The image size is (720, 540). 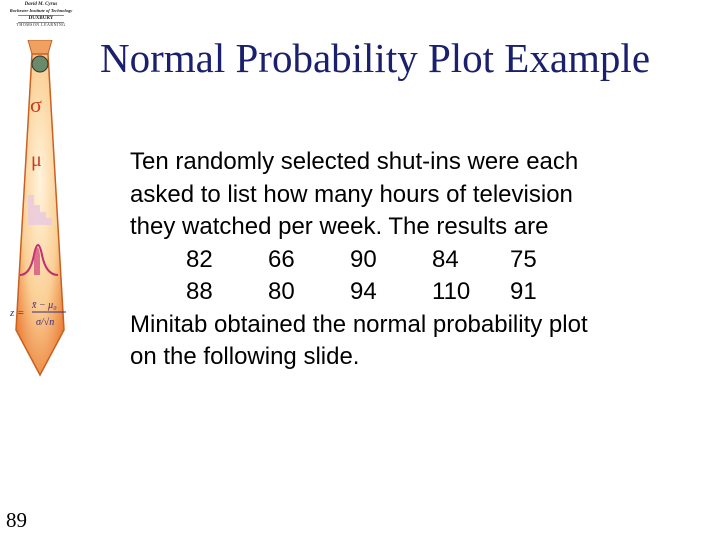 What do you see at coordinates (41, 24) in the screenshot?
I see `publisher-subtitle: THOMSON LEARNING` at bounding box center [41, 24].